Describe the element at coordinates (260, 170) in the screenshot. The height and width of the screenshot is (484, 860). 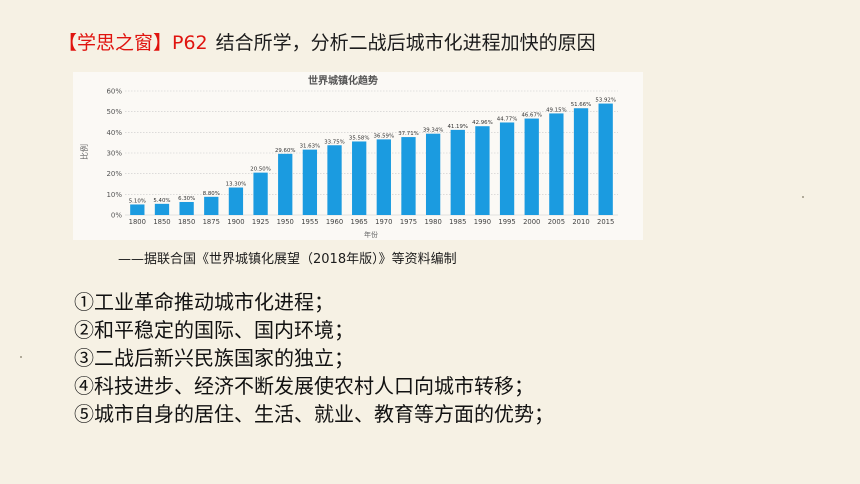
I see `data-label: 20.50%` at that location.